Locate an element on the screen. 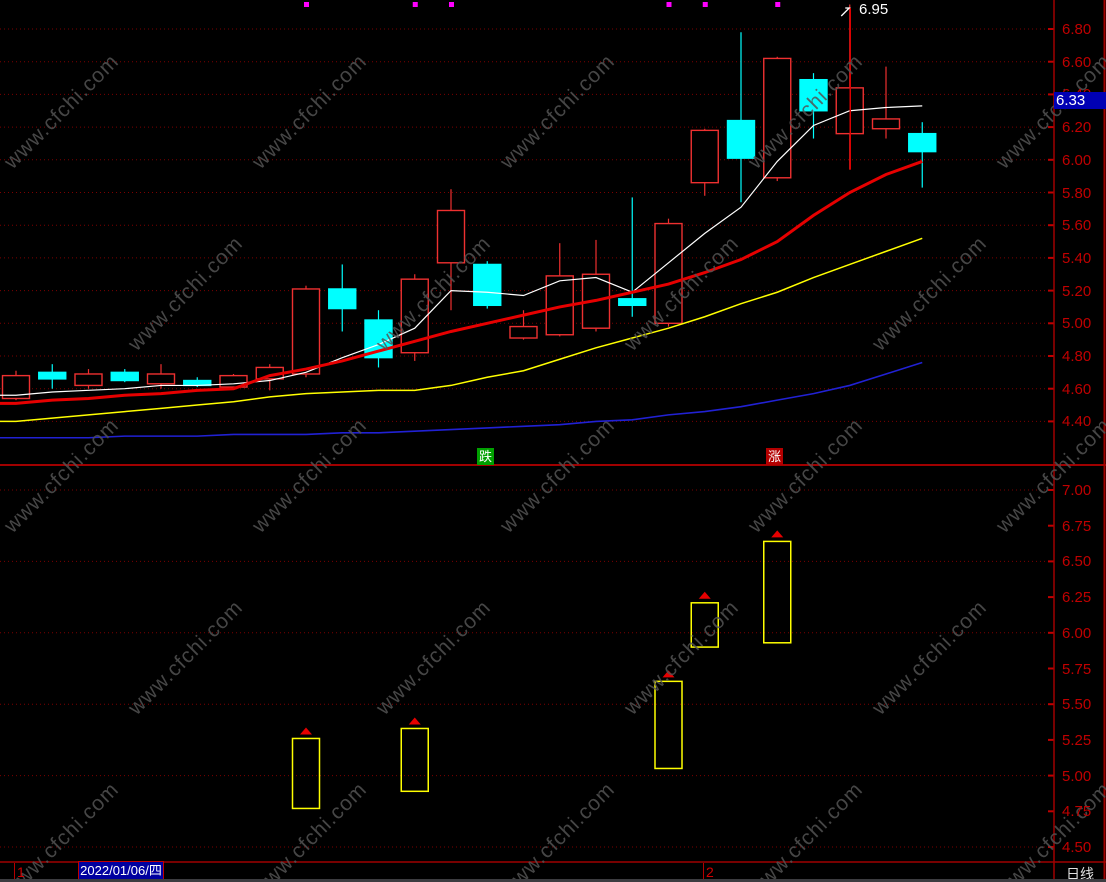  date-label: 2022/01/06/四 is located at coordinates (121, 870).